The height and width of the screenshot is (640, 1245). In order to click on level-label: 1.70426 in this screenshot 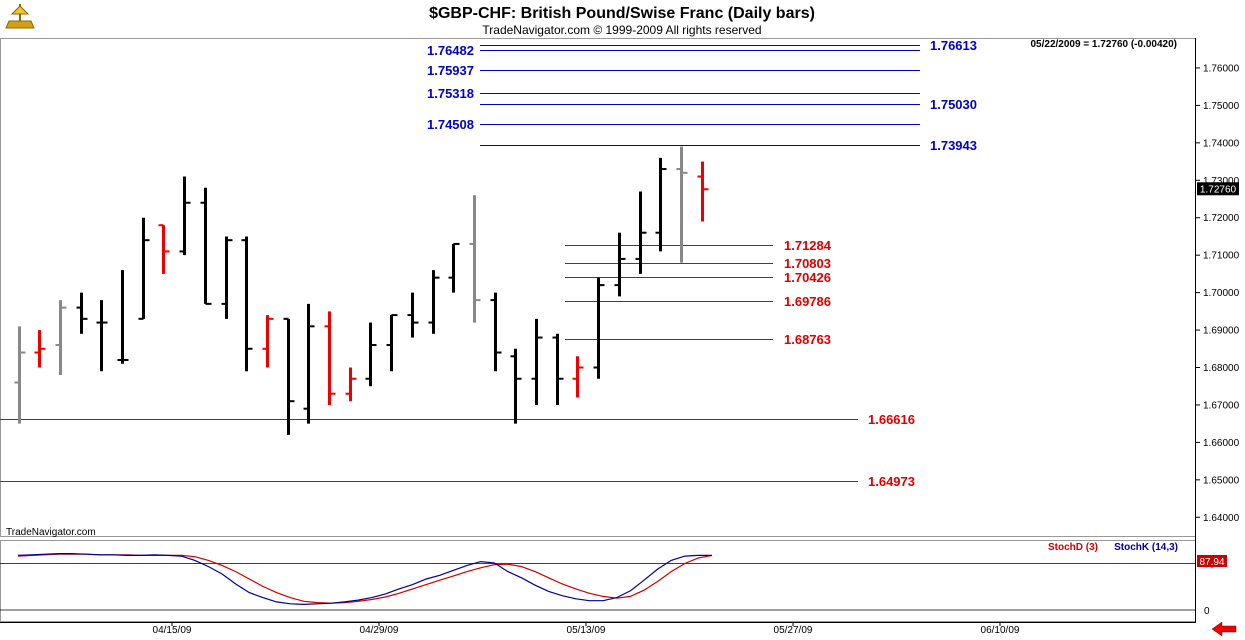, I will do `click(807, 277)`.